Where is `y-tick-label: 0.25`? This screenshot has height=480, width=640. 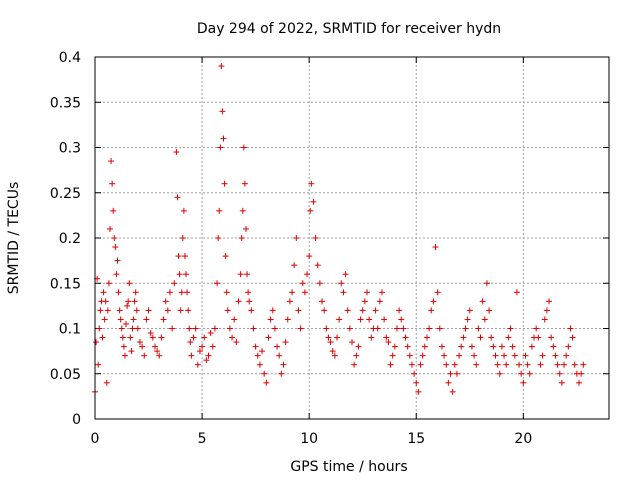 y-tick-label: 0.25 is located at coordinates (65, 194).